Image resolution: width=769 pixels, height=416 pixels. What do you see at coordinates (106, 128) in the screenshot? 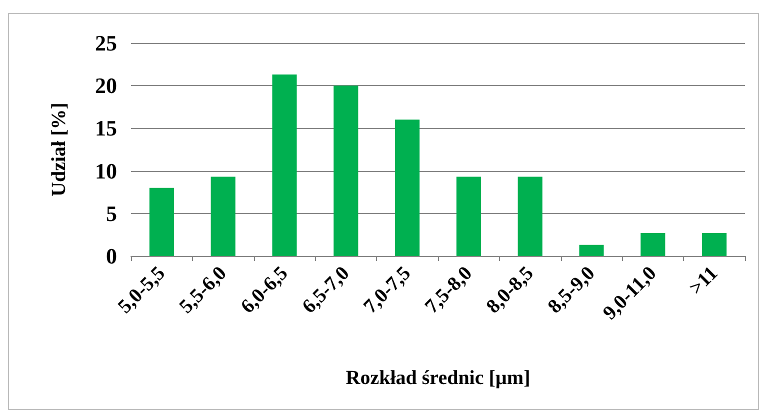
I see `y-tick-label: 15` at bounding box center [106, 128].